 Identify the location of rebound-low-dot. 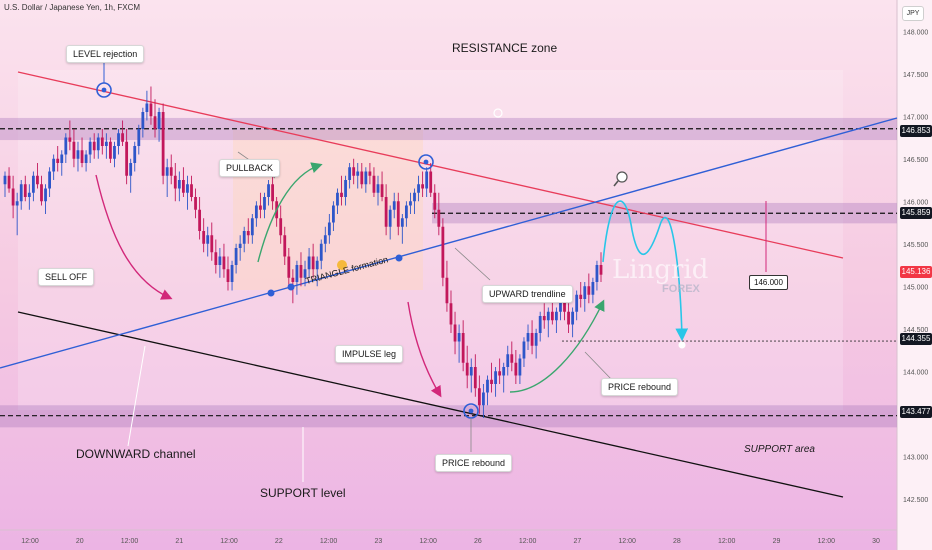
(471, 411).